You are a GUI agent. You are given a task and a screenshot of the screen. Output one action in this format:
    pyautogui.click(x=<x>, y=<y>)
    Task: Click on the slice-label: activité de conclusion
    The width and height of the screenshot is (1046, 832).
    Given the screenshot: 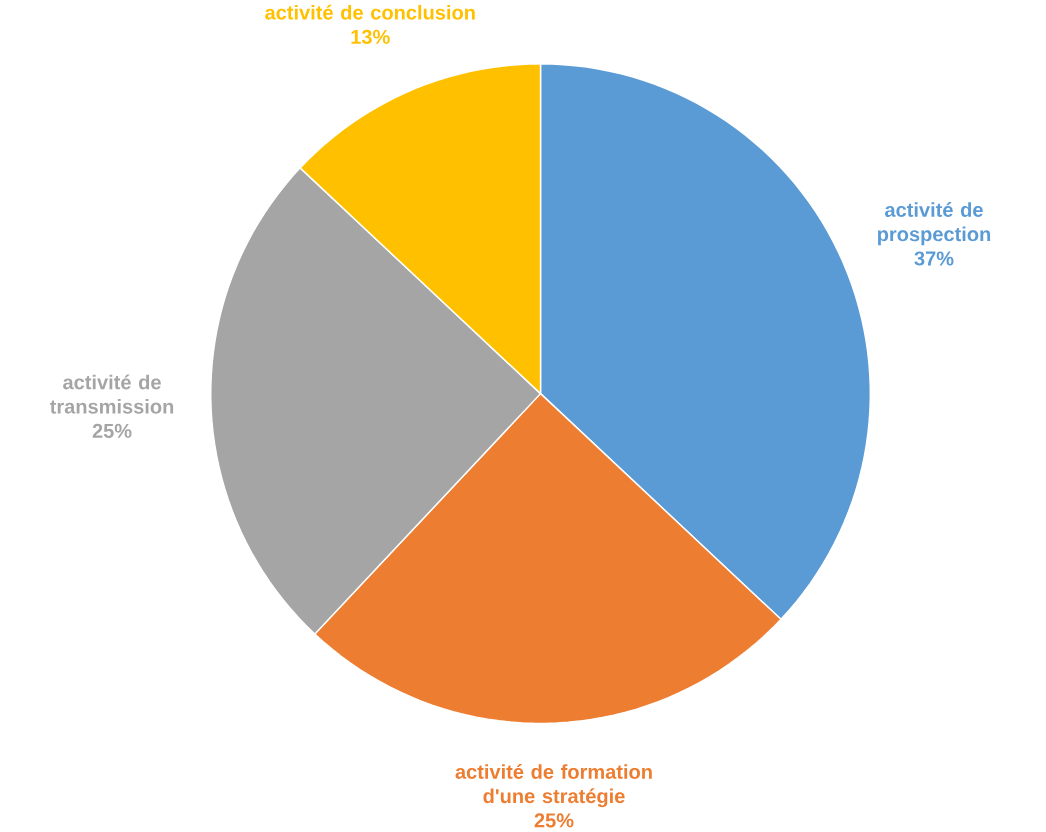 What is the action you would take?
    pyautogui.click(x=370, y=12)
    